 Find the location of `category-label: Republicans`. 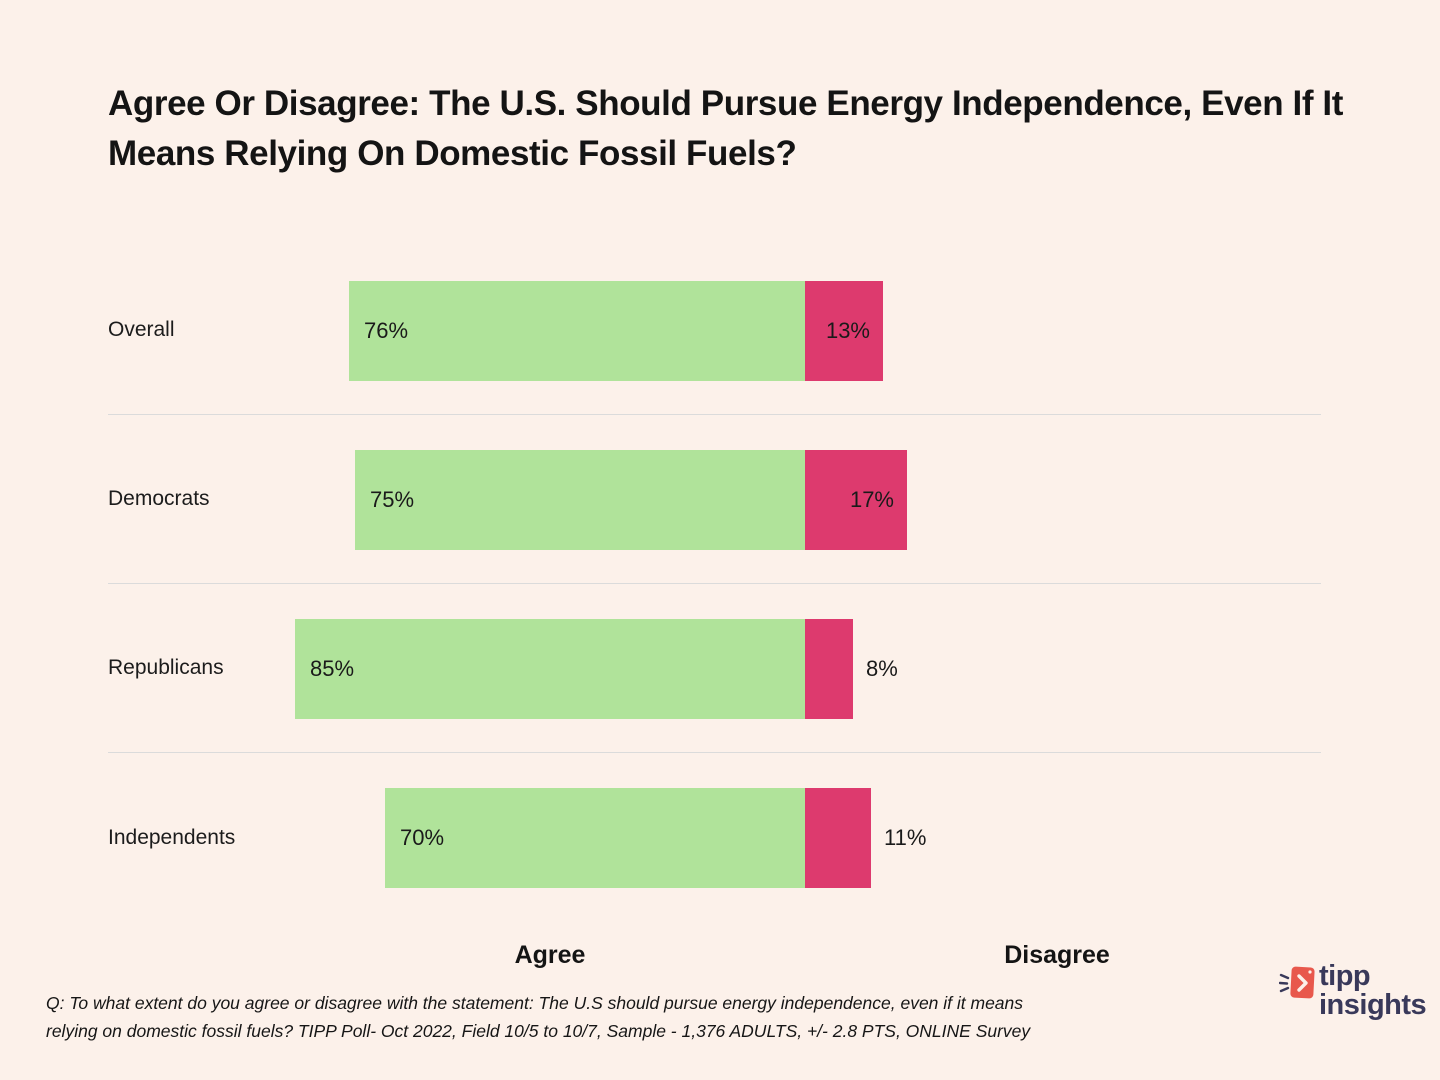

category-label: Republicans is located at coordinates (166, 667).